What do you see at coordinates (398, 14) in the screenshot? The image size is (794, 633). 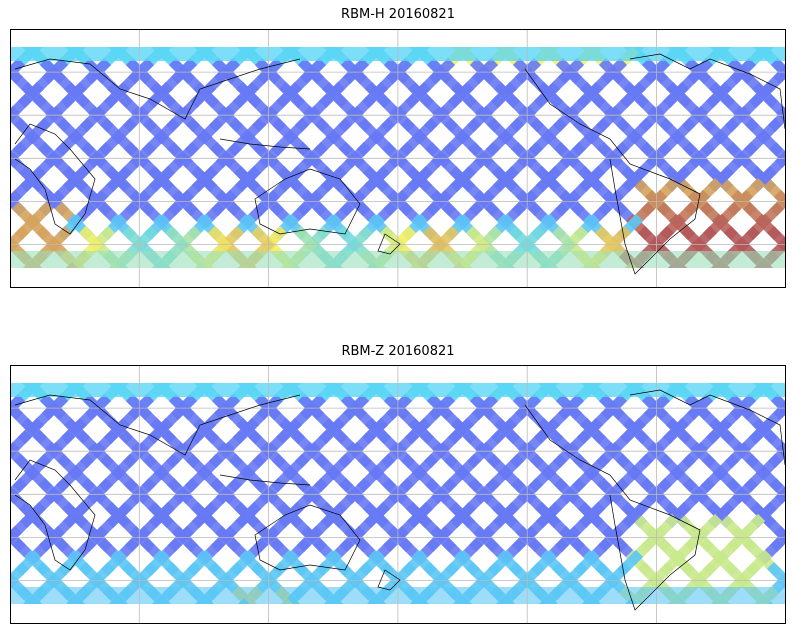 I see `panel-title-top: RBM-H 20160821` at bounding box center [398, 14].